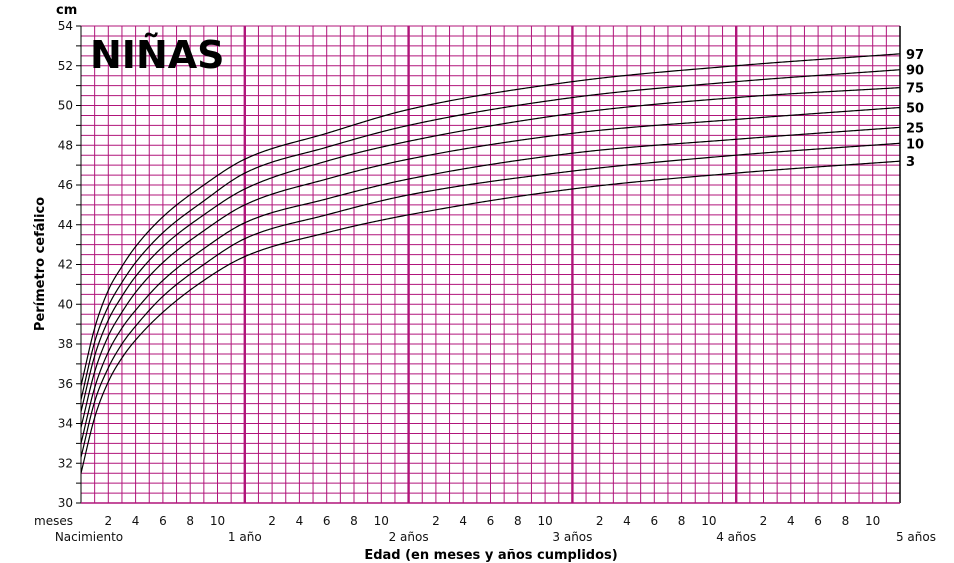  Describe the element at coordinates (490, 555) in the screenshot. I see `x-axis-title: Edad (en meses y años cumplidos)` at that location.